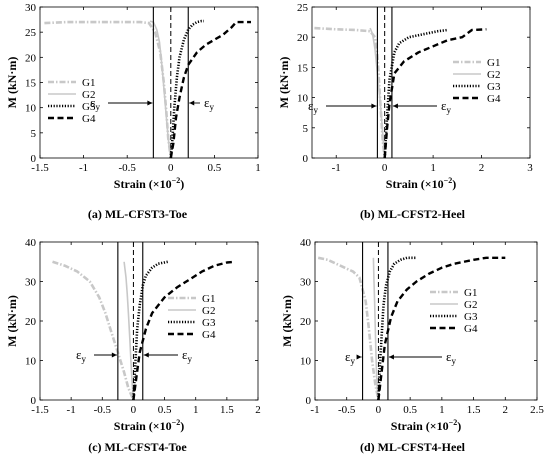 This screenshot has height=461, width=550. Describe the element at coordinates (412, 447) in the screenshot. I see `chart-d-caption: (d) ML-CFST4-Heel` at that location.